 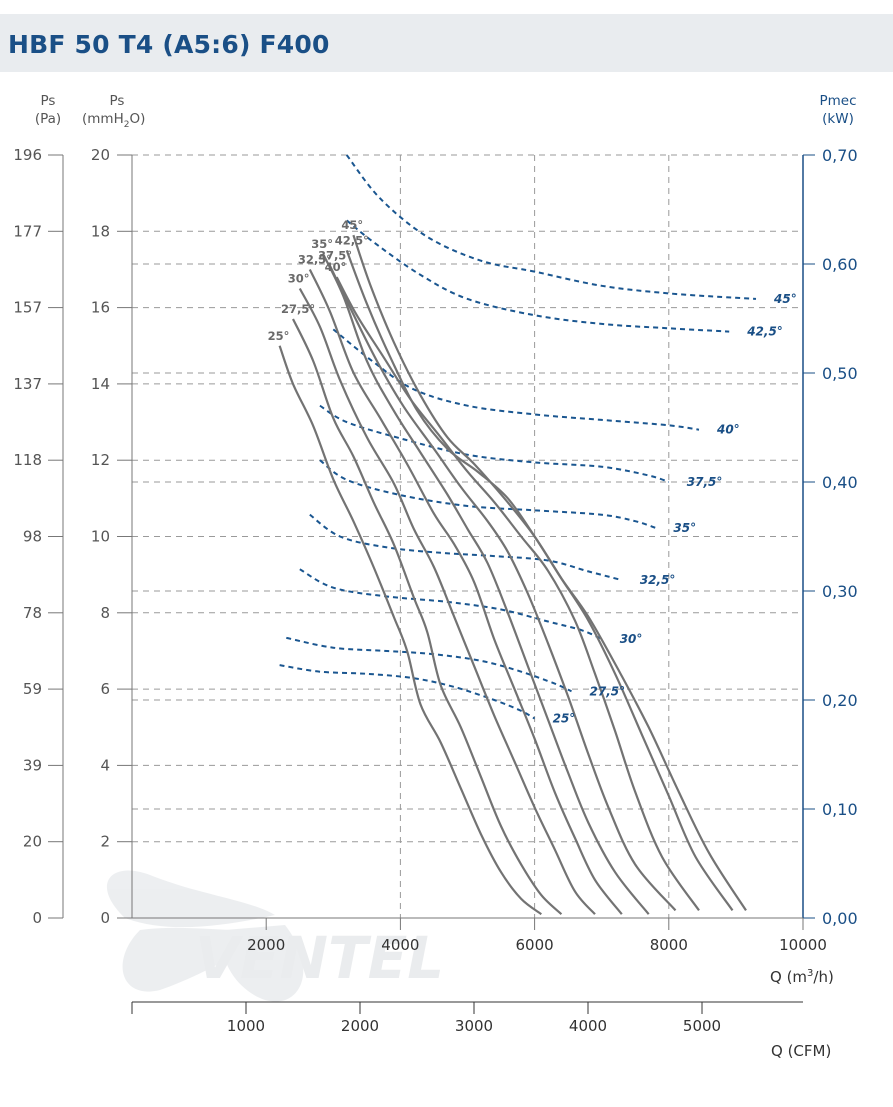 I want to click on pressure-curve-label: 35°, so click(x=322, y=244).